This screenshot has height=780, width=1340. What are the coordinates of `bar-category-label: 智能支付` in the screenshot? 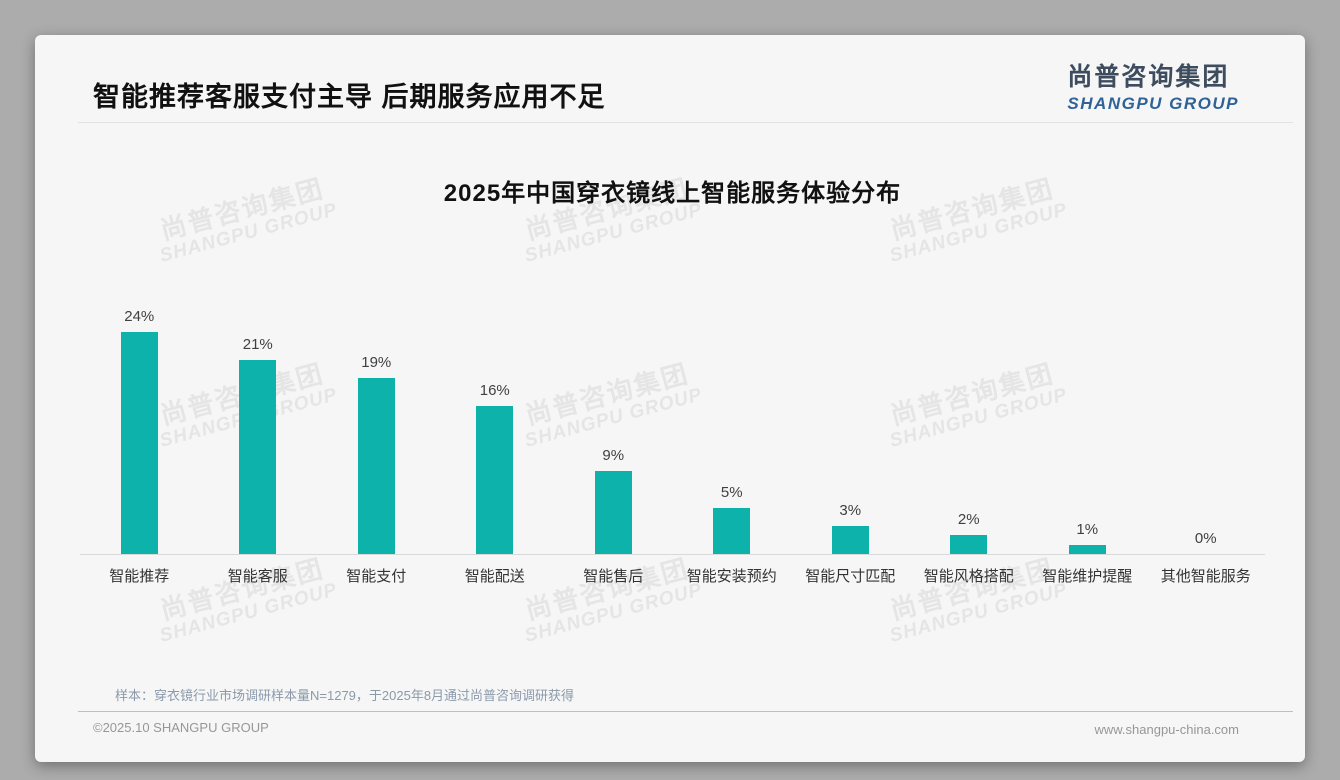 It's located at (376, 576).